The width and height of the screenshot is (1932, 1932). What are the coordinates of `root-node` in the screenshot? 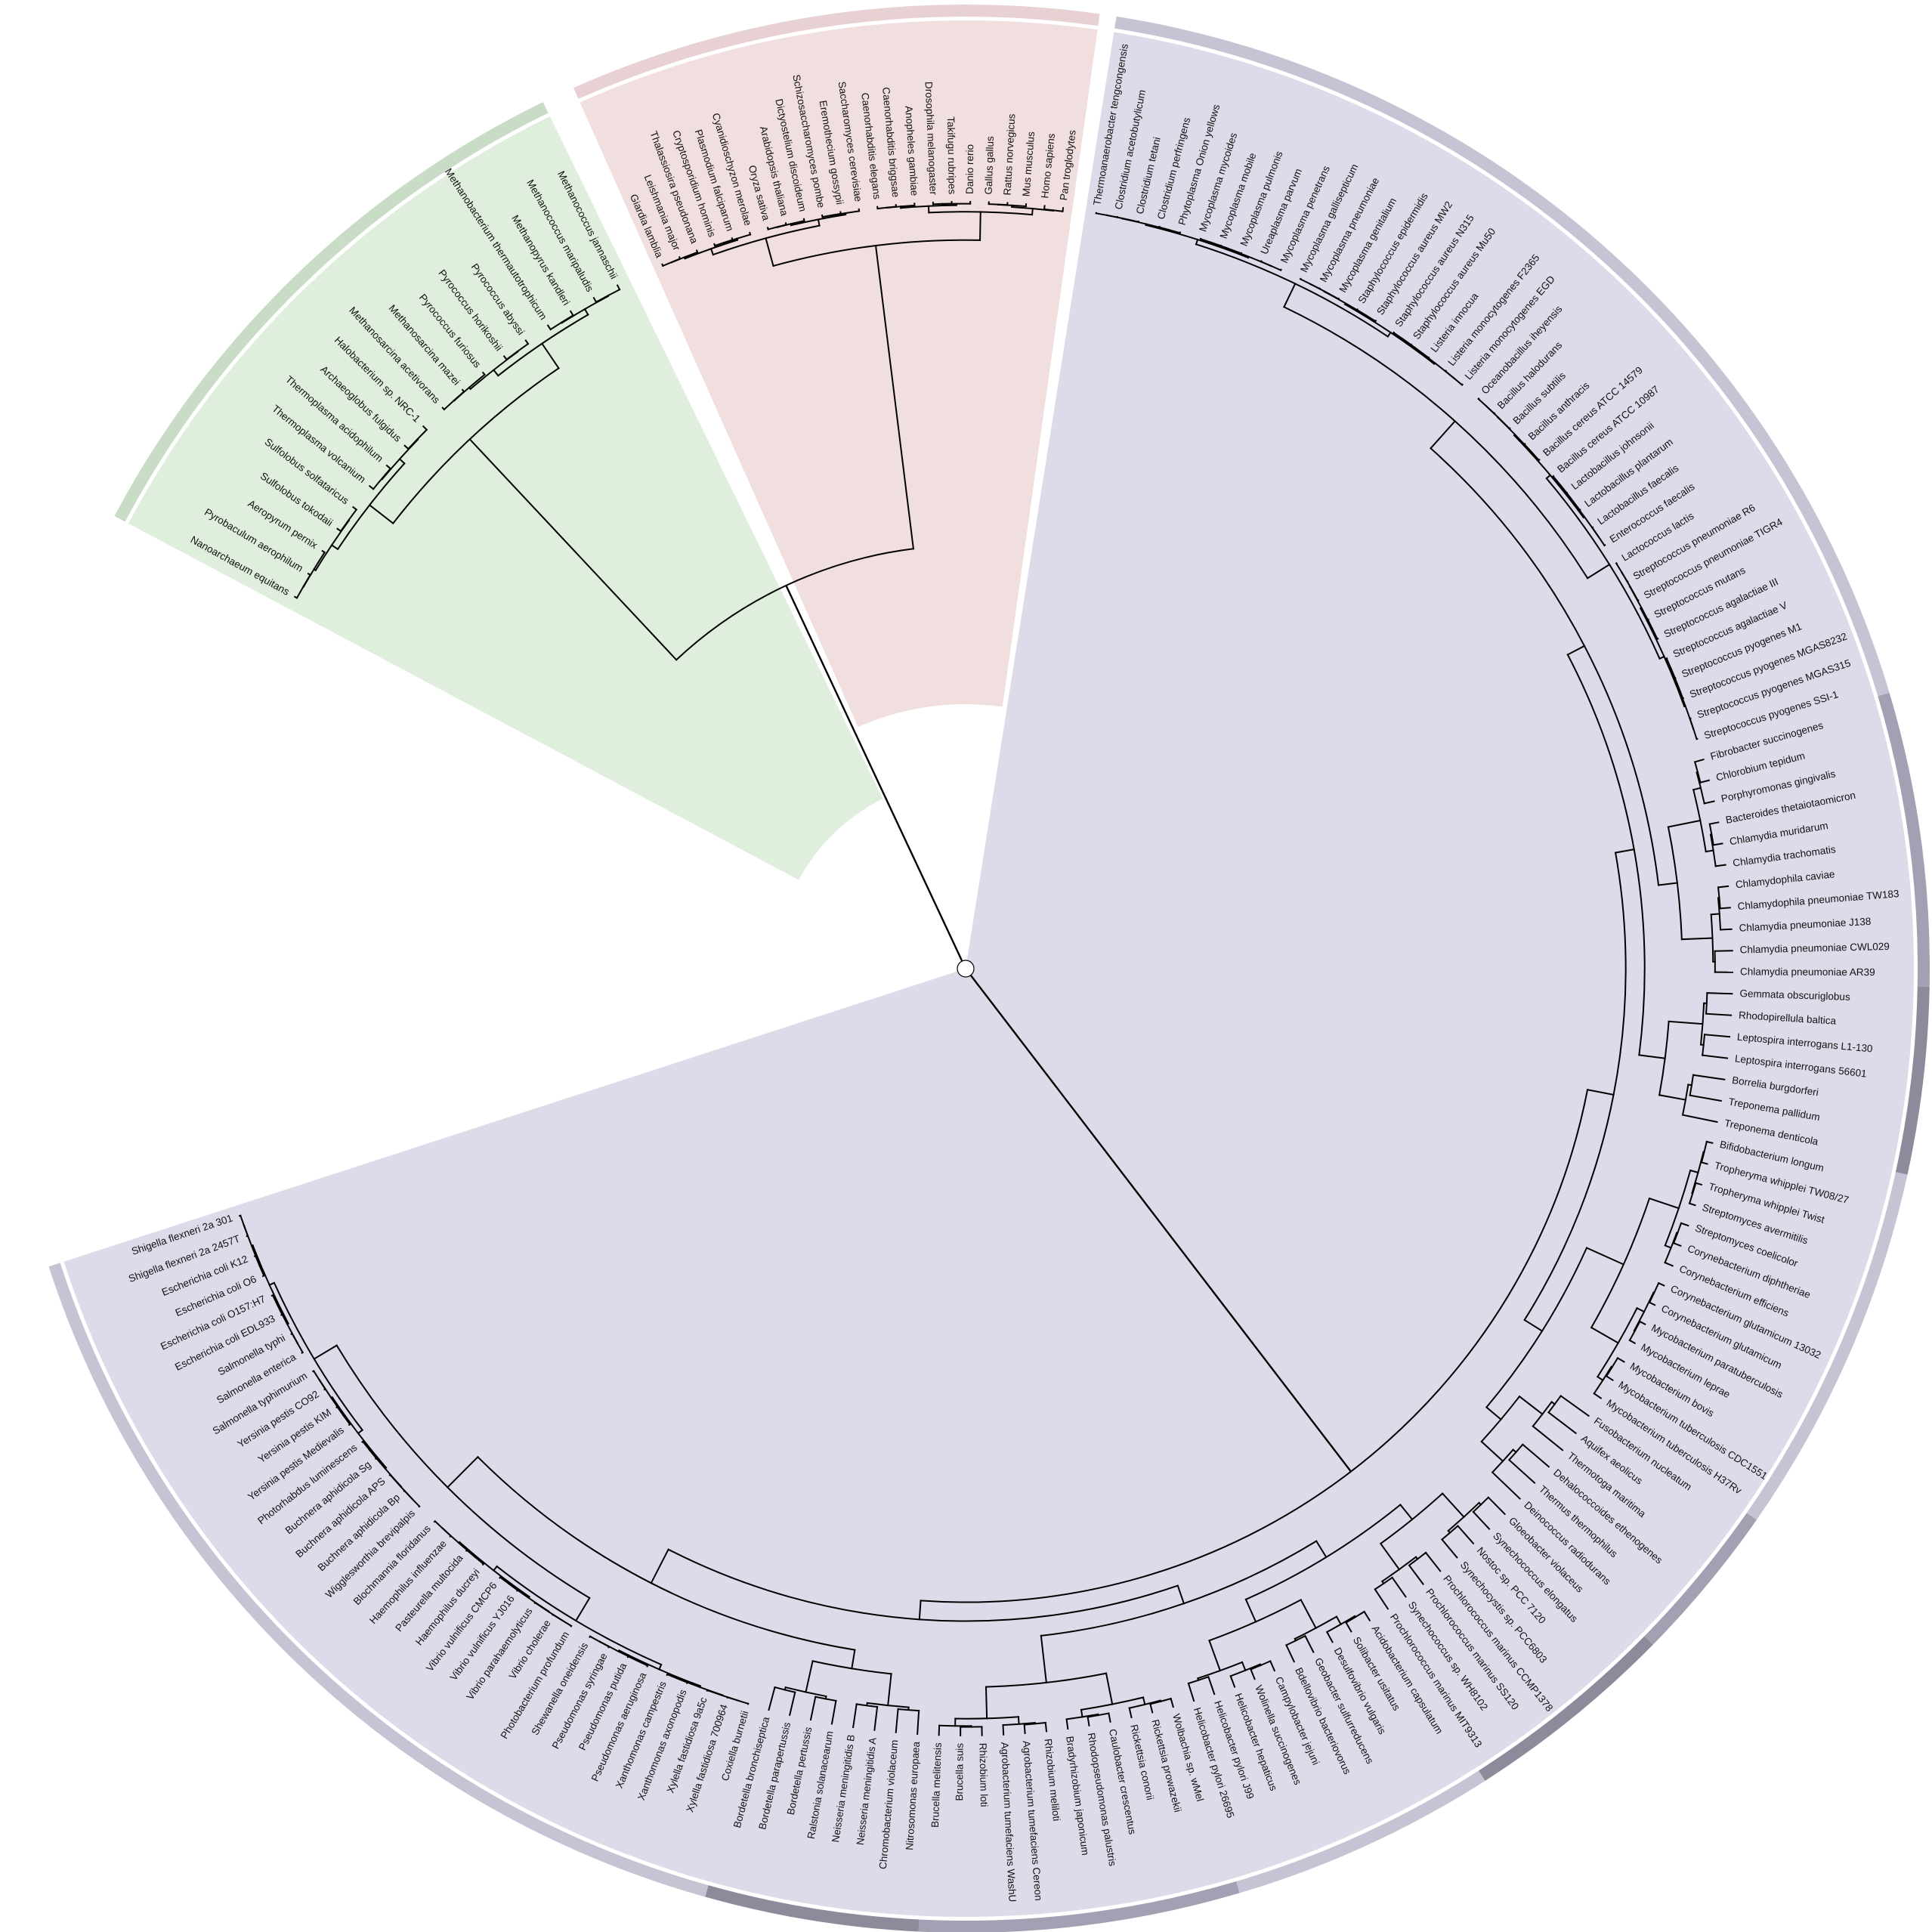 It's located at (966, 969).